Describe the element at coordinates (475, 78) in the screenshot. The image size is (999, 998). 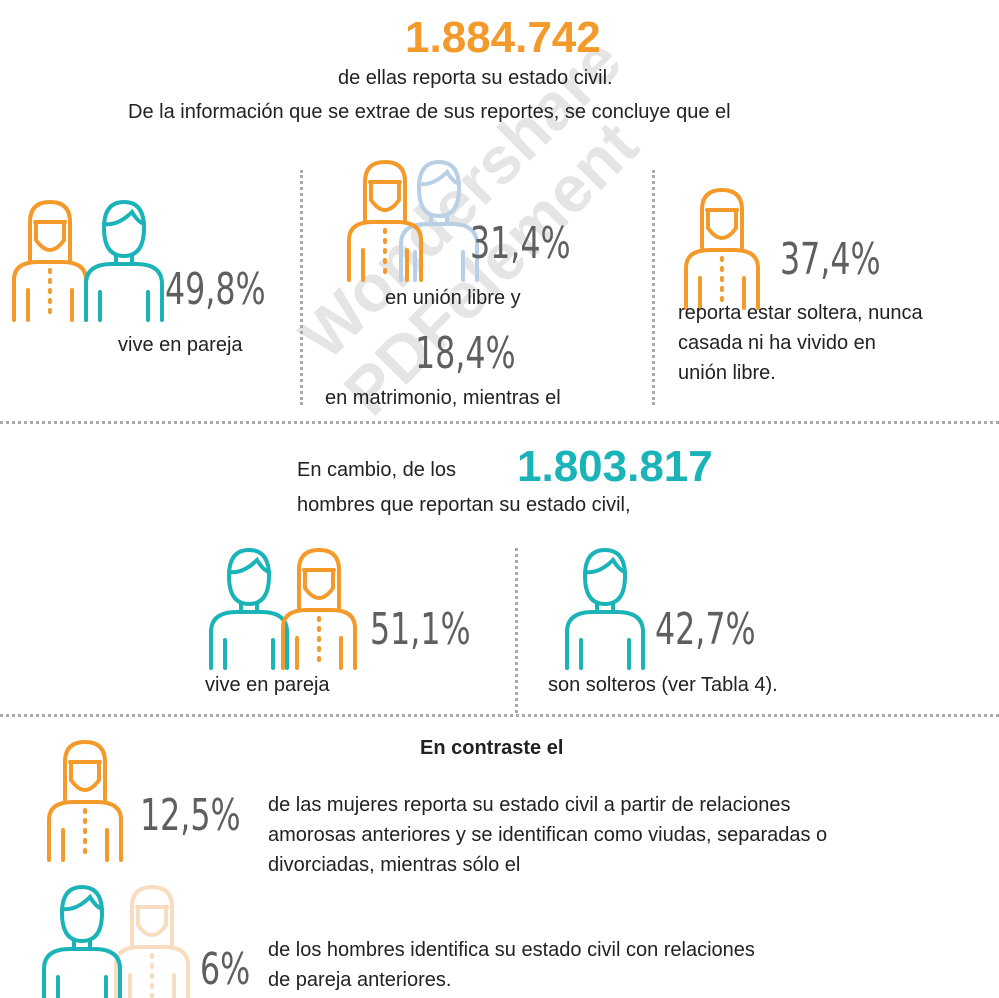
I see `header-line: de ellas reporta su estado civil.` at that location.